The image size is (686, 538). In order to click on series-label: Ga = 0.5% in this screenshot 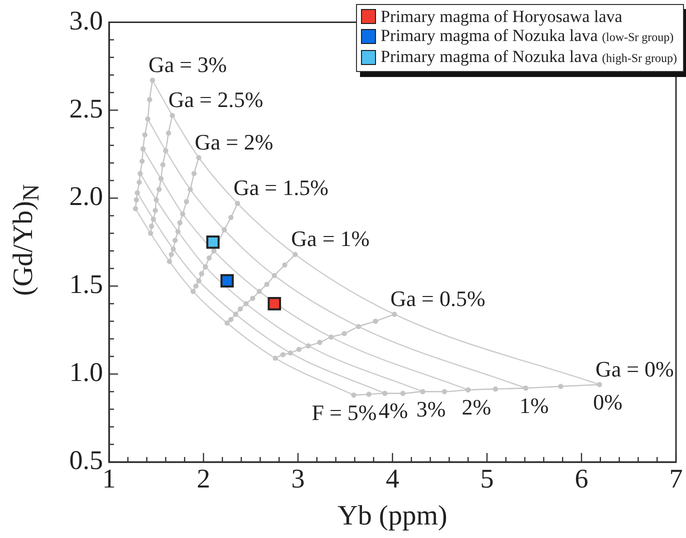, I will do `click(438, 299)`.